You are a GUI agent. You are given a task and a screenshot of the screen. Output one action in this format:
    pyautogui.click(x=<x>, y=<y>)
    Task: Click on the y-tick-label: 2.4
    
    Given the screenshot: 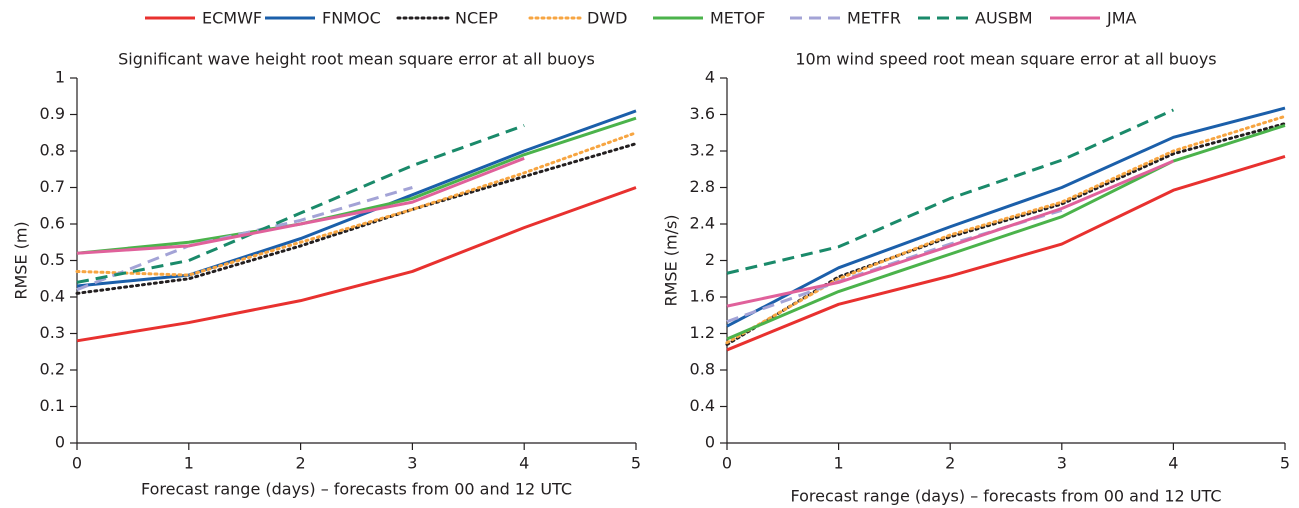 What is the action you would take?
    pyautogui.click(x=702, y=223)
    